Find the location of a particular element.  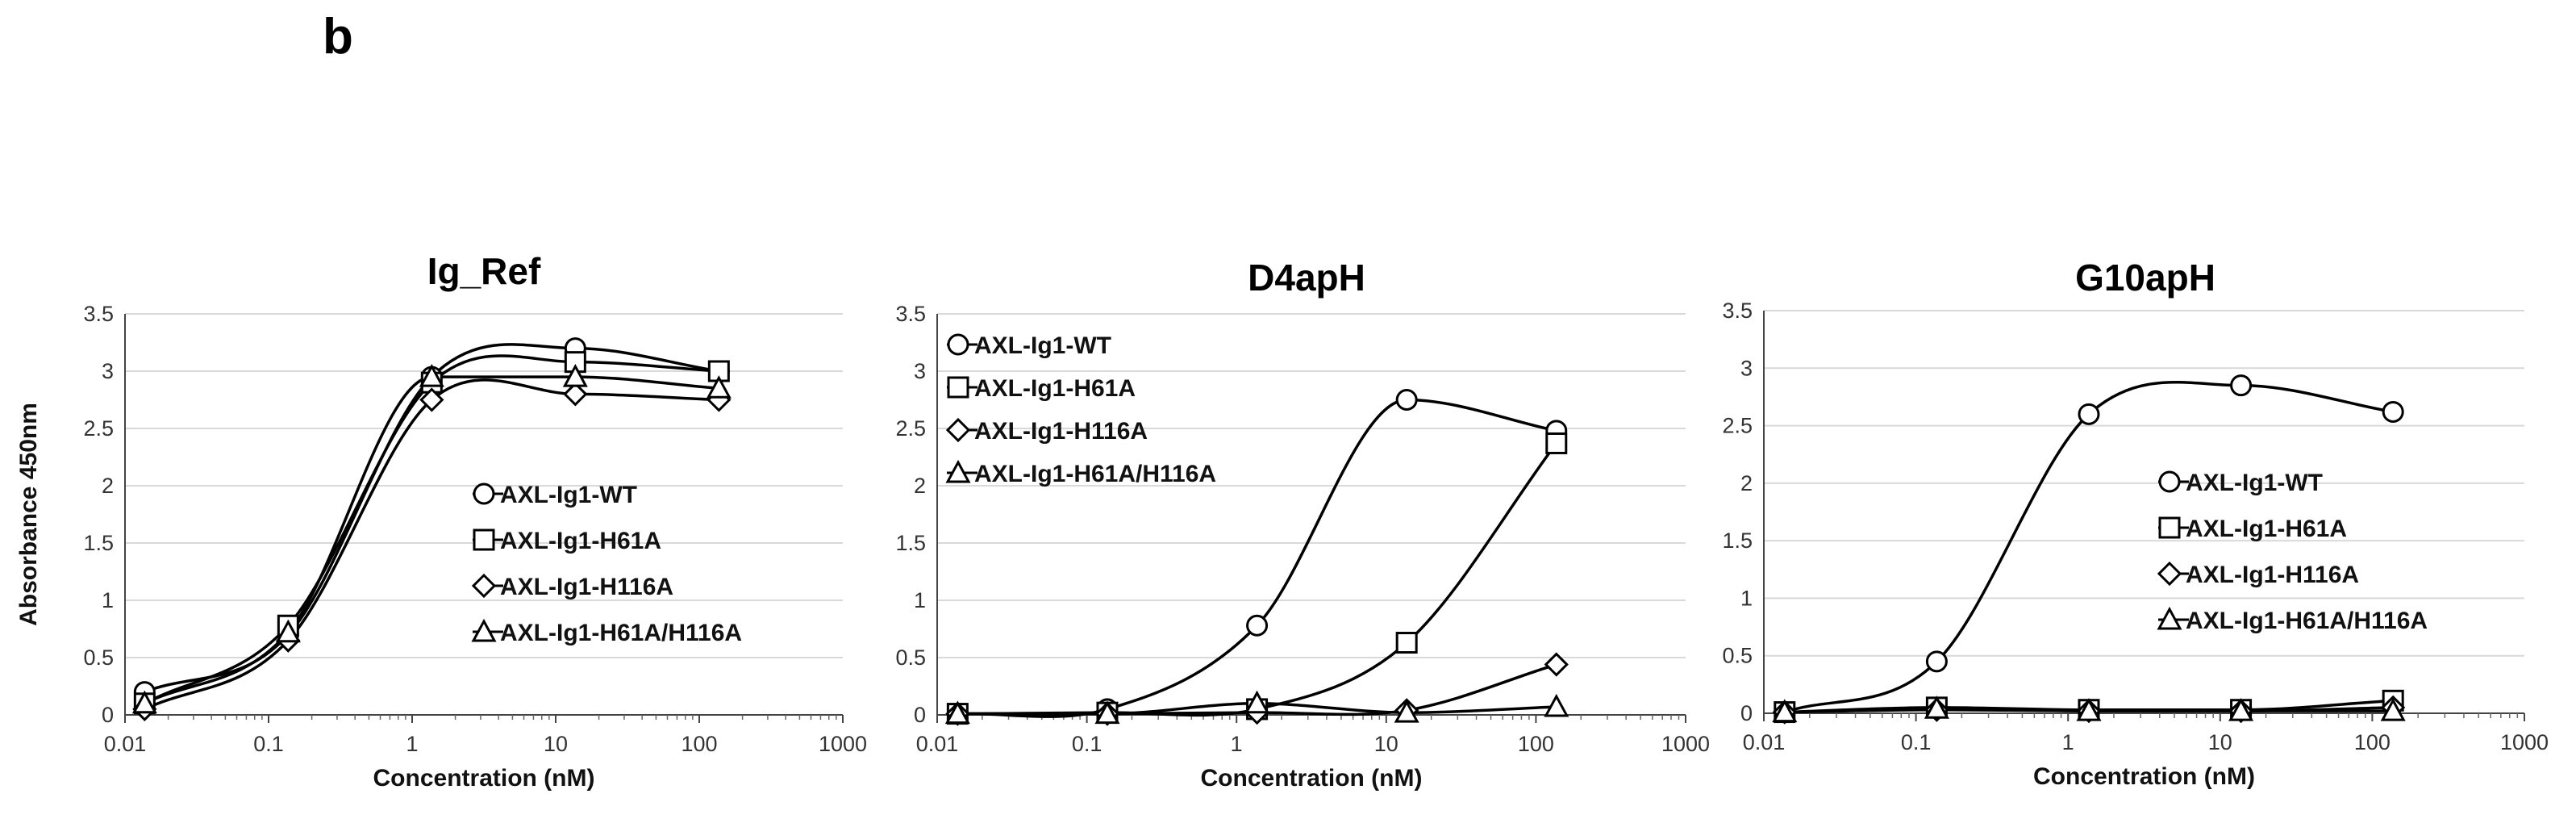

y-axis-label: Absorbance 450nm is located at coordinates (28, 514).